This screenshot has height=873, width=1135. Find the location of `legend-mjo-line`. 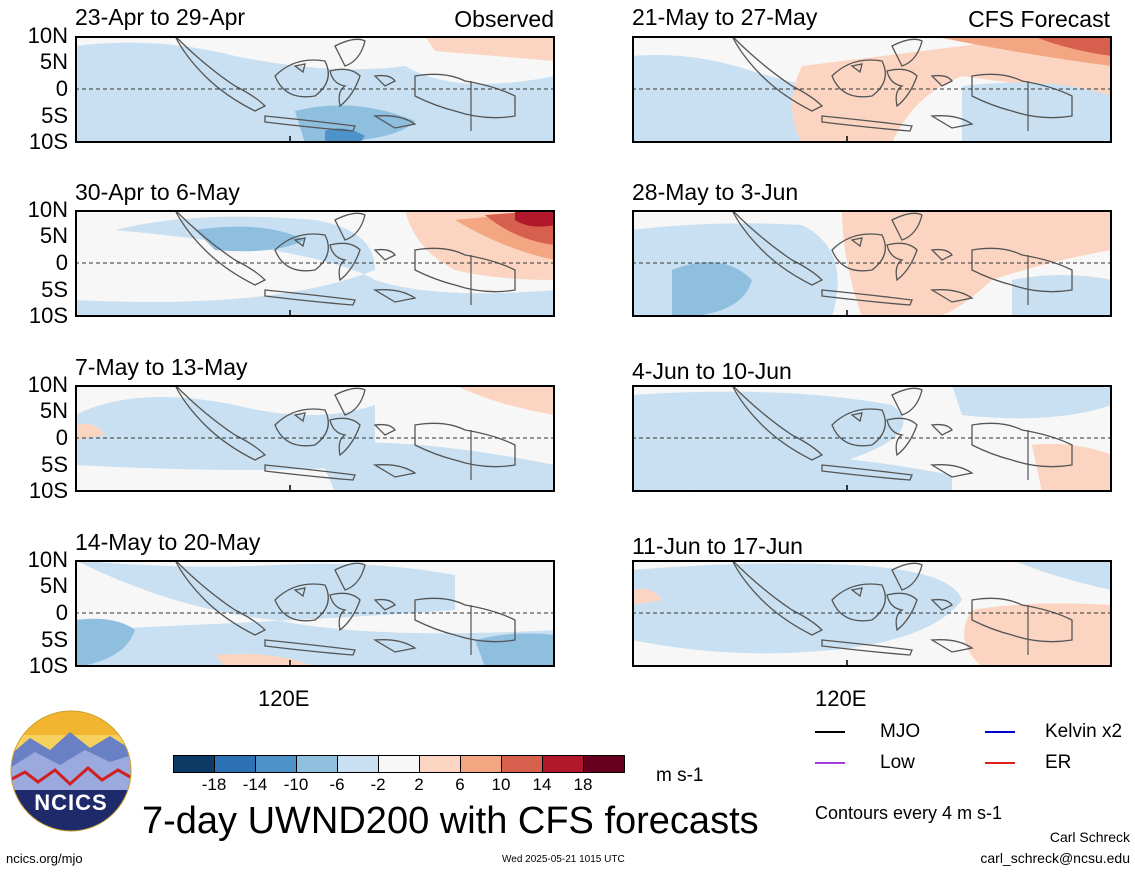

legend-mjo-line is located at coordinates (830, 732).